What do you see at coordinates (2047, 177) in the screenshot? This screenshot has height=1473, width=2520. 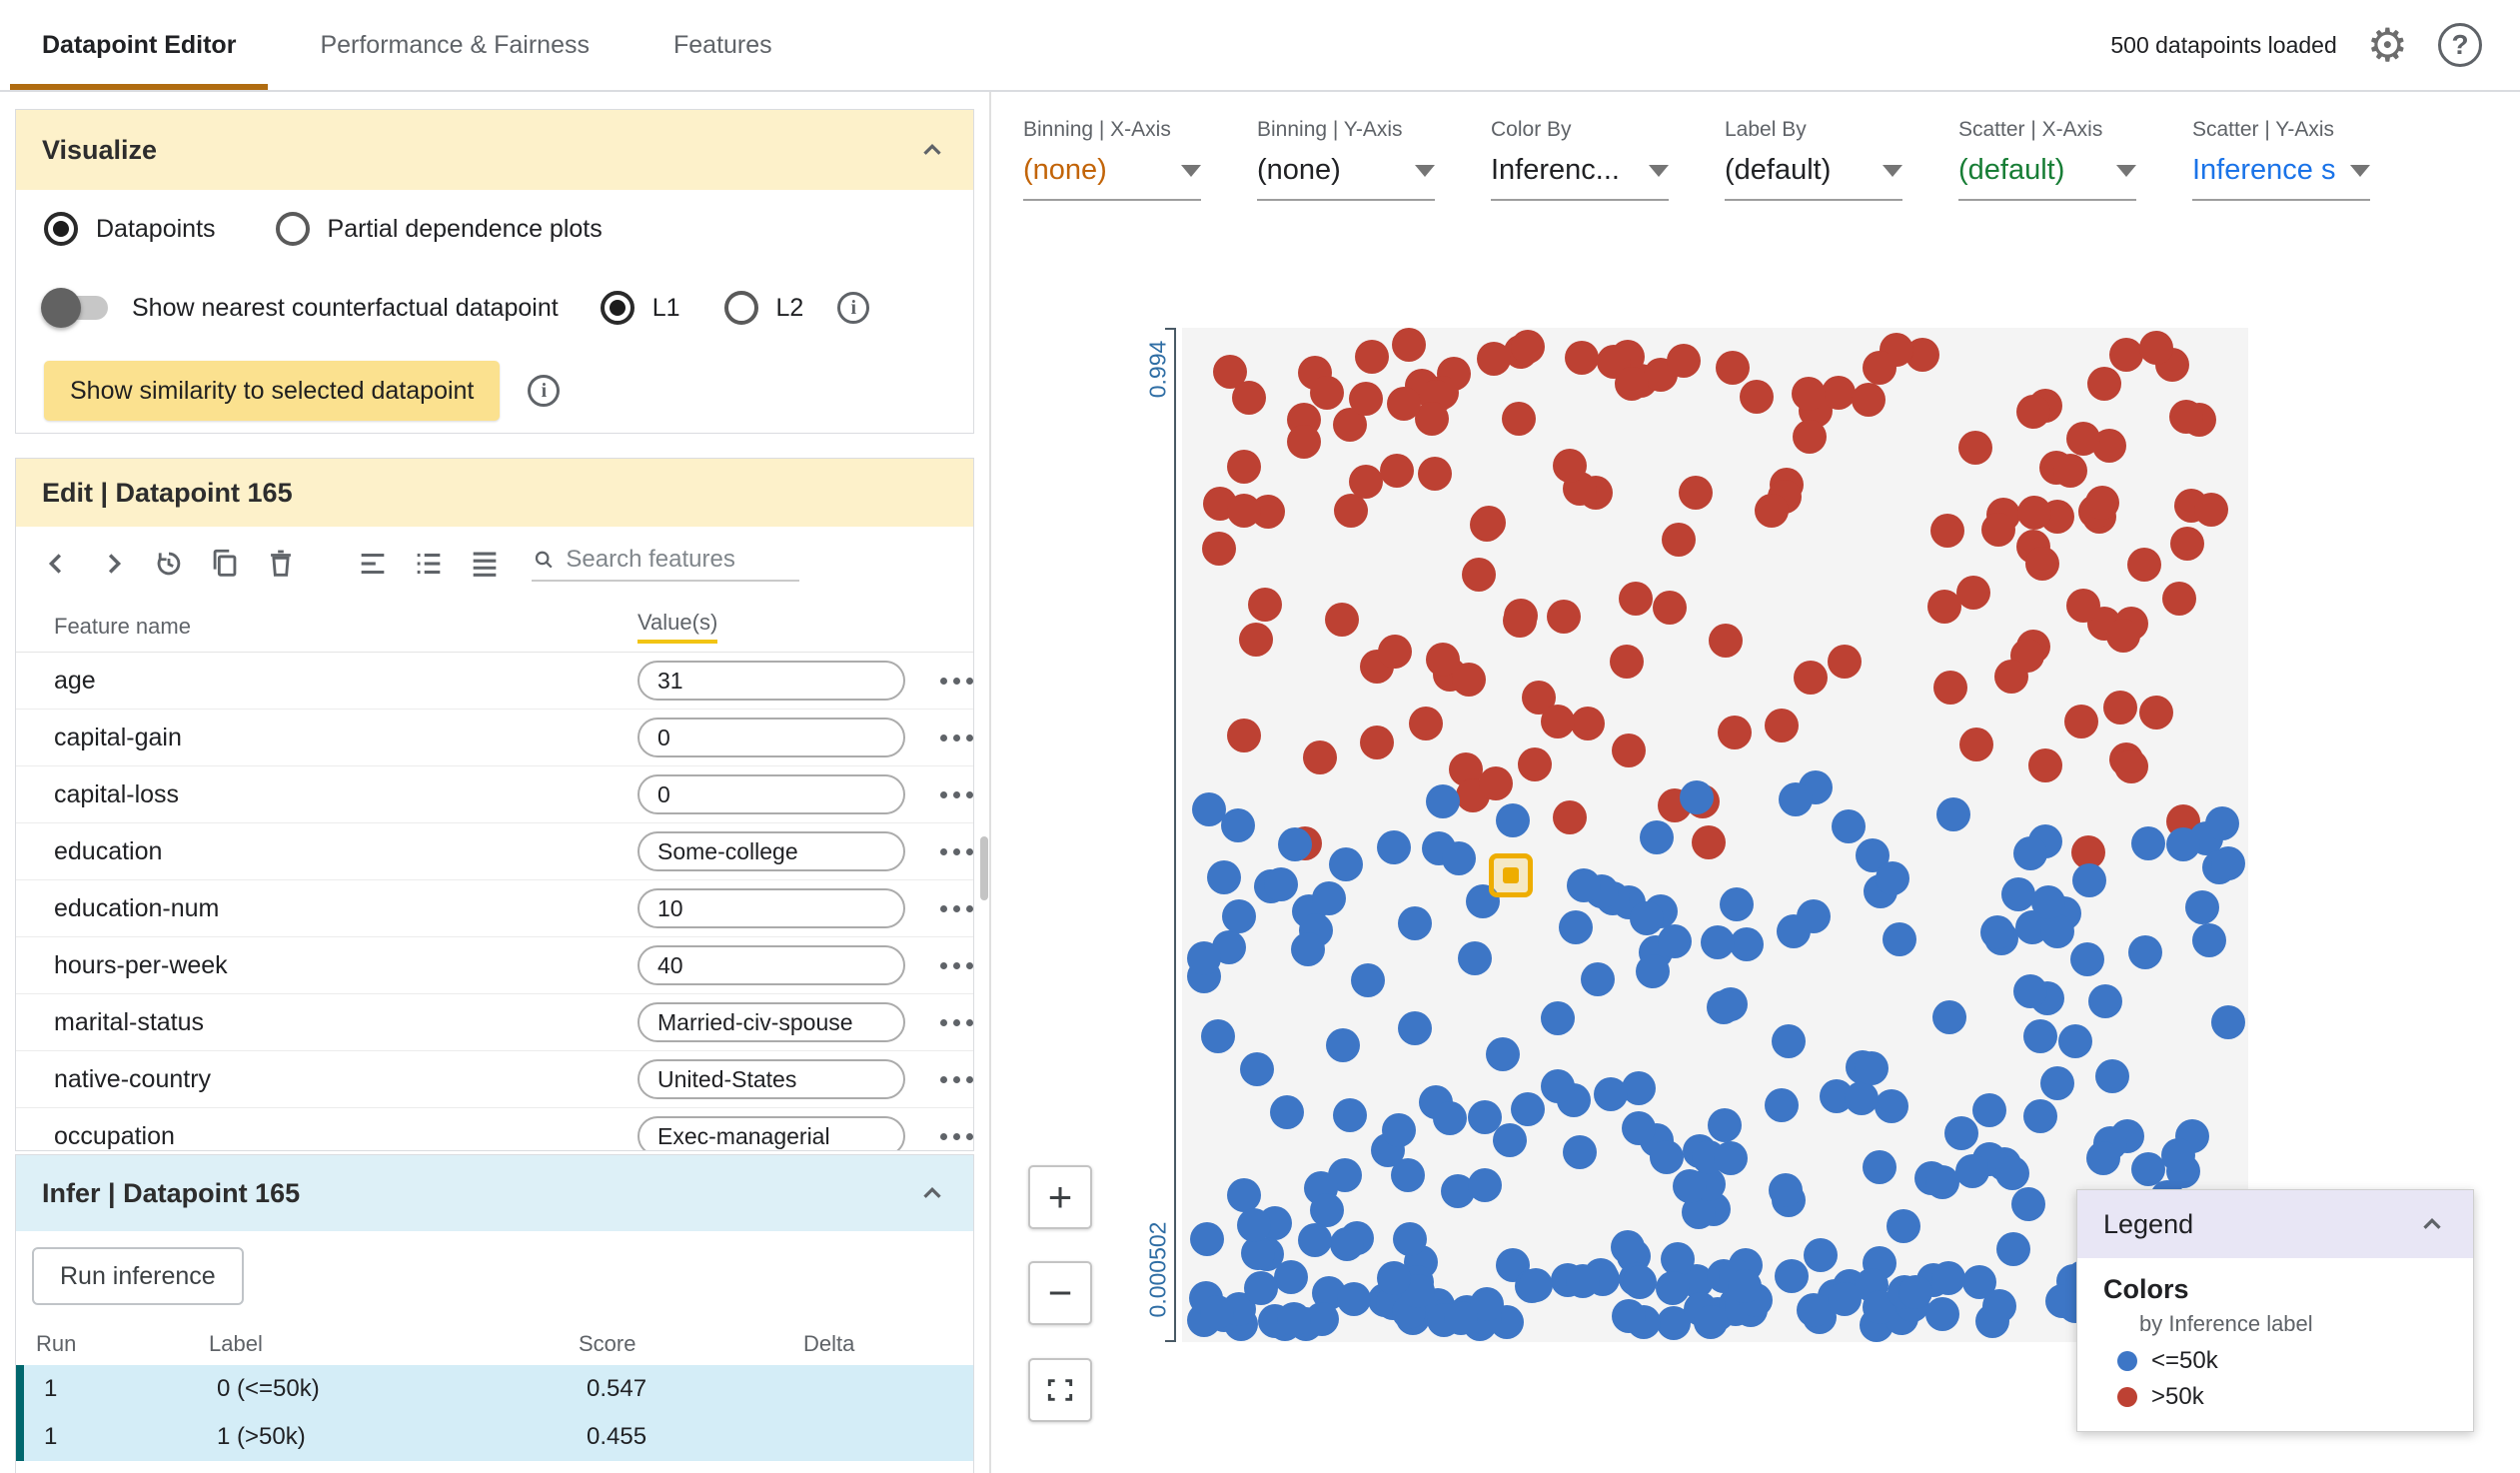 I see `control-select: (default)` at bounding box center [2047, 177].